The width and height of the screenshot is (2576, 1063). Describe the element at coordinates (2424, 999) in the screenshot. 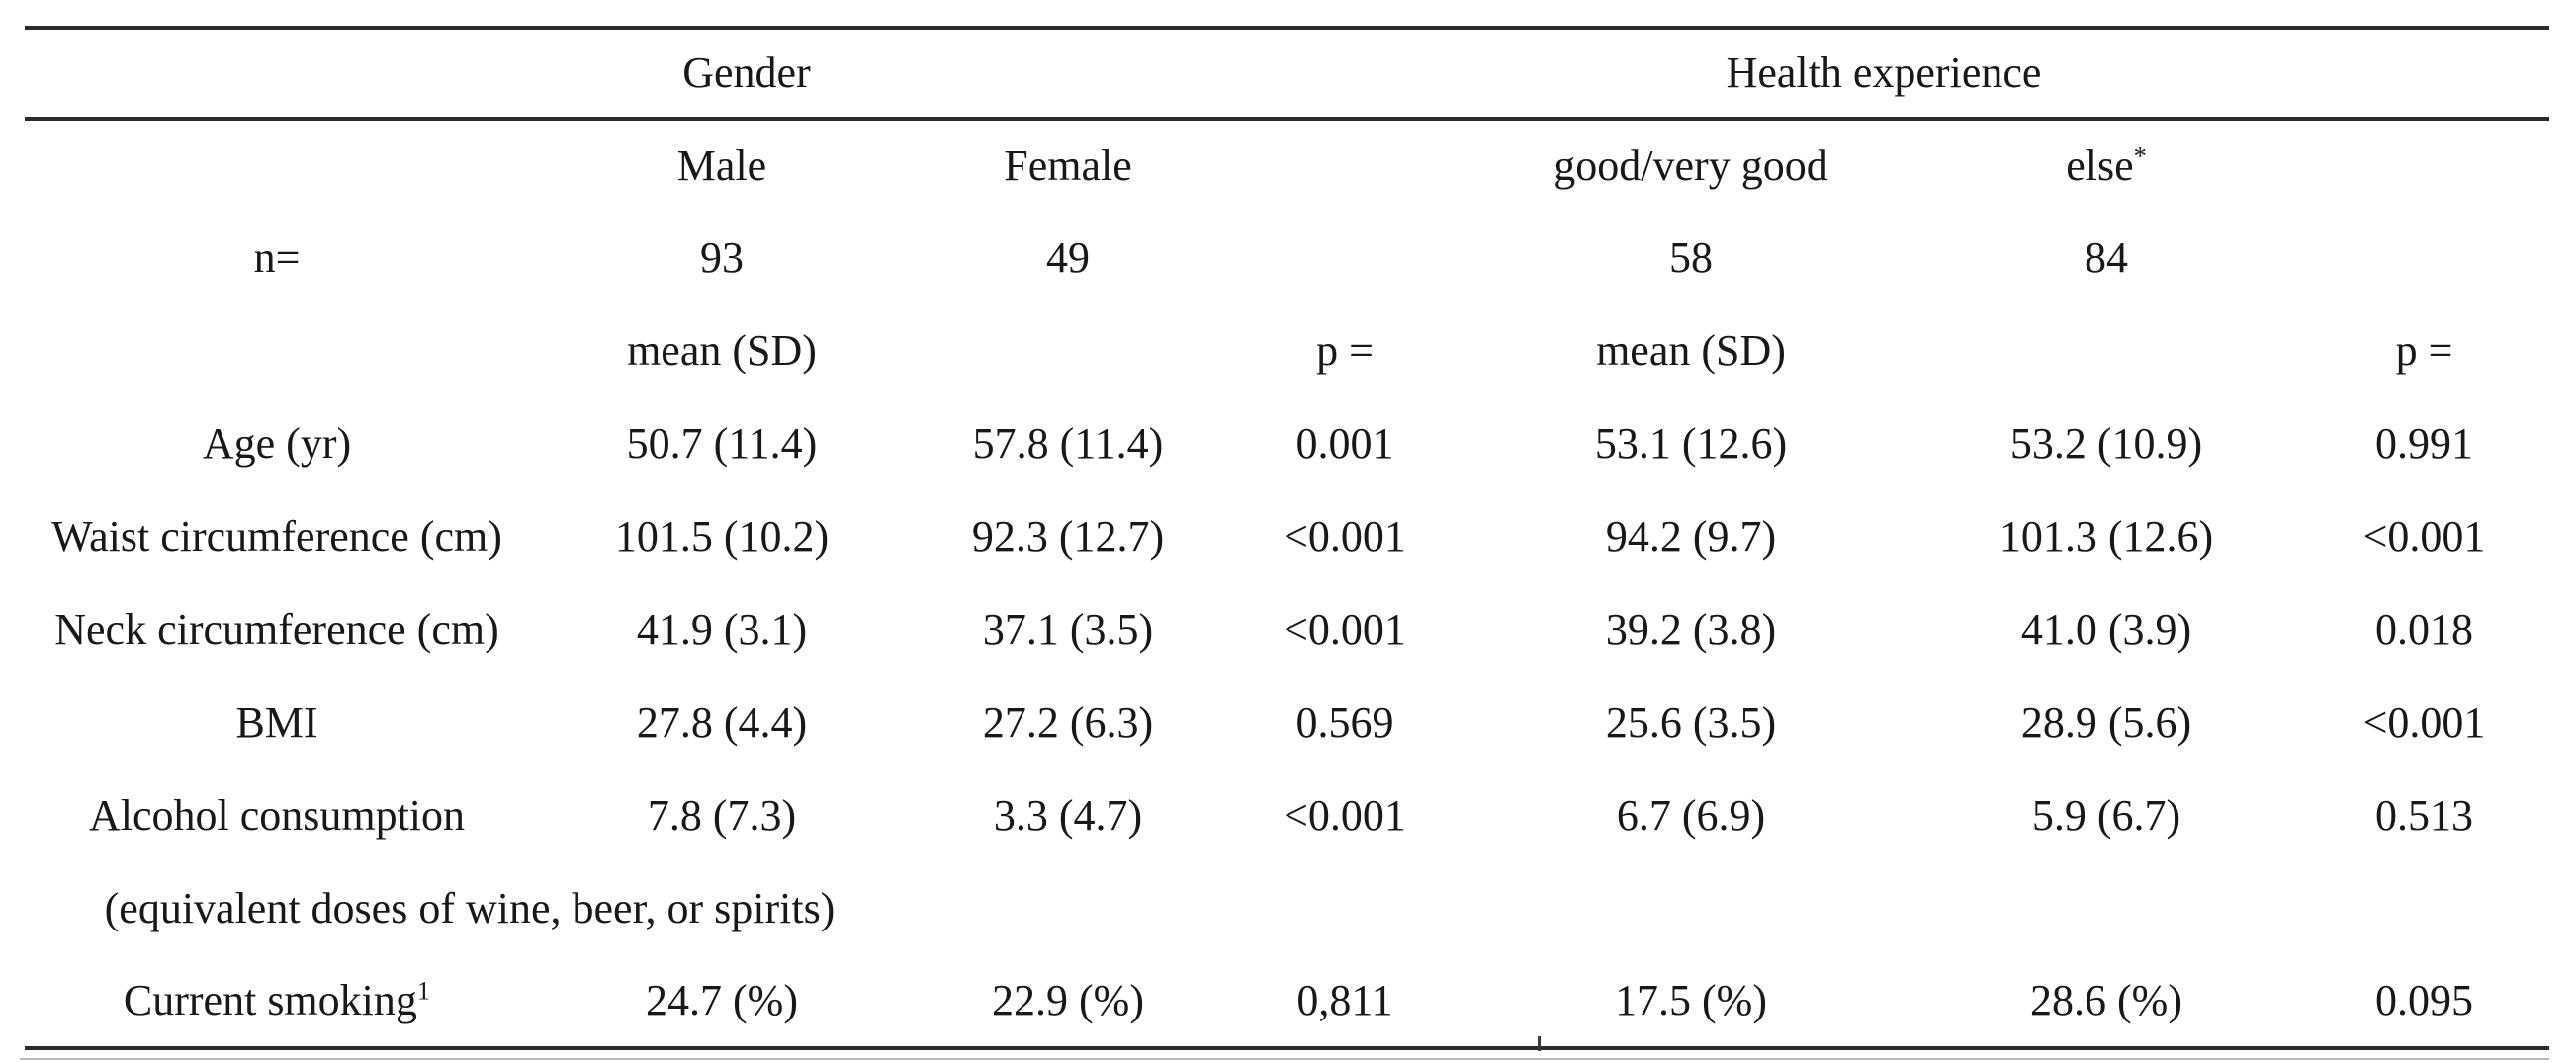

I see `cell-p-health: 0.095` at that location.